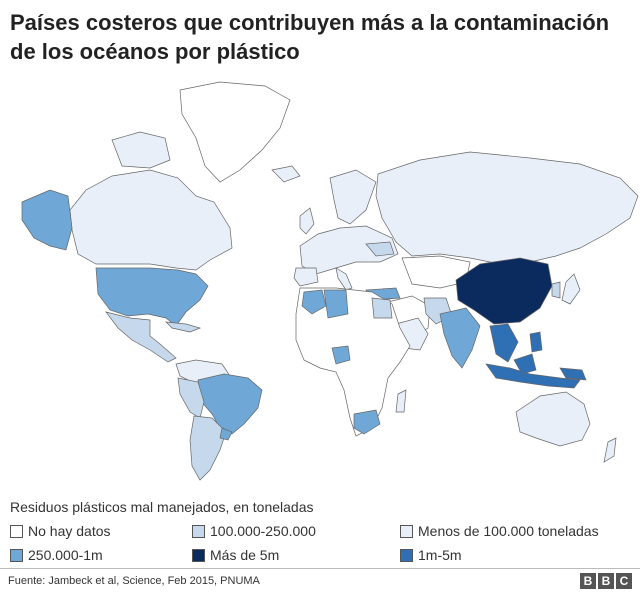  Describe the element at coordinates (401, 401) in the screenshot. I see `region-madagascar` at that location.